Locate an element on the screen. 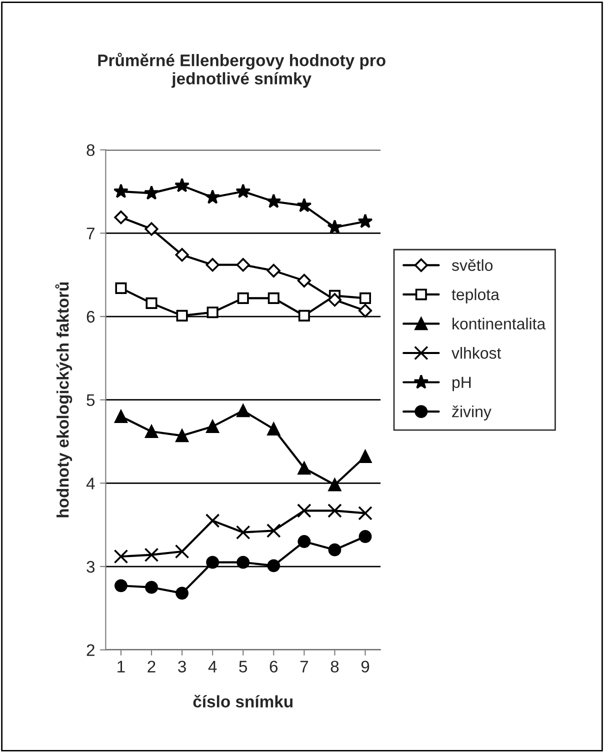 Image resolution: width=604 pixels, height=753 pixels. x-tick-label: 4 is located at coordinates (212, 666).